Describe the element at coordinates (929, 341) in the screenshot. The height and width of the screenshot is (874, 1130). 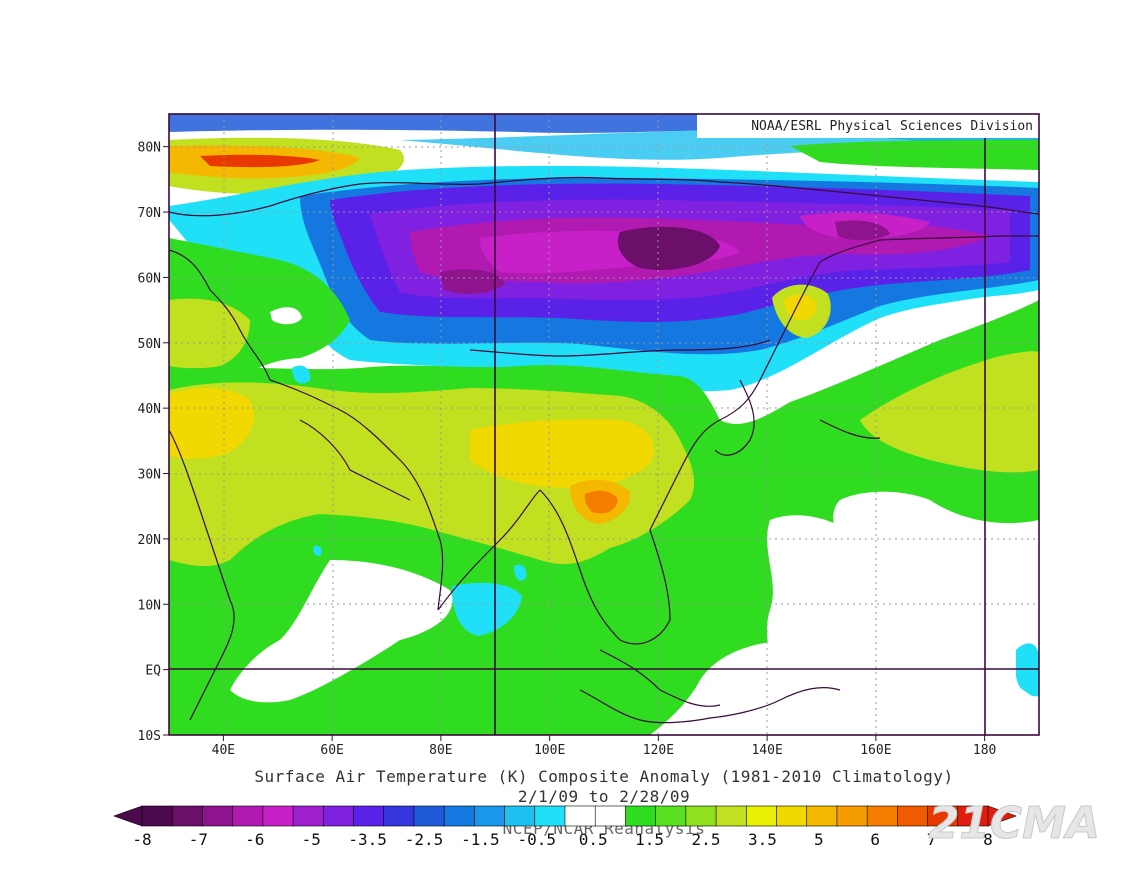
I see `pacific-white-north` at that location.